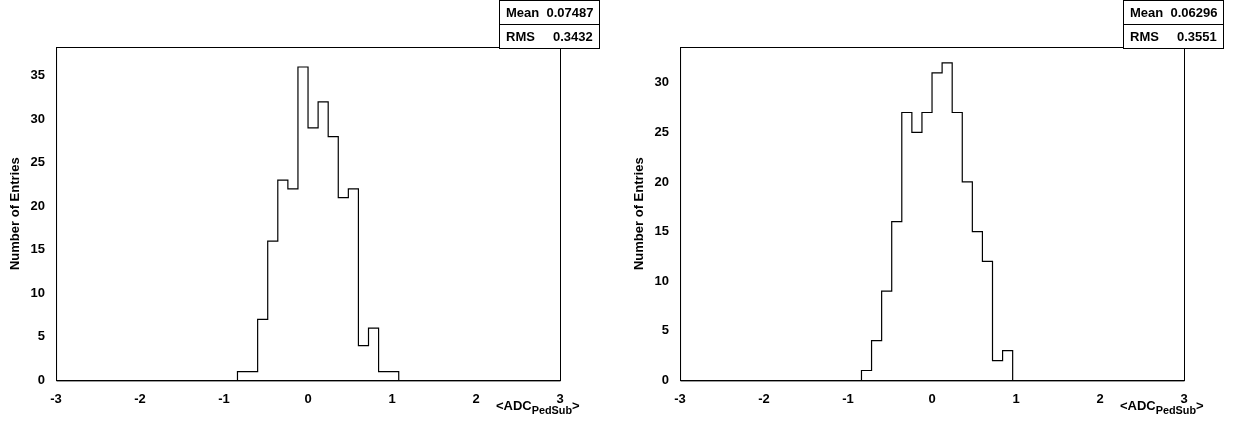 The width and height of the screenshot is (1248, 428). What do you see at coordinates (1174, 13) in the screenshot?
I see `text: Mean 0.06296` at bounding box center [1174, 13].